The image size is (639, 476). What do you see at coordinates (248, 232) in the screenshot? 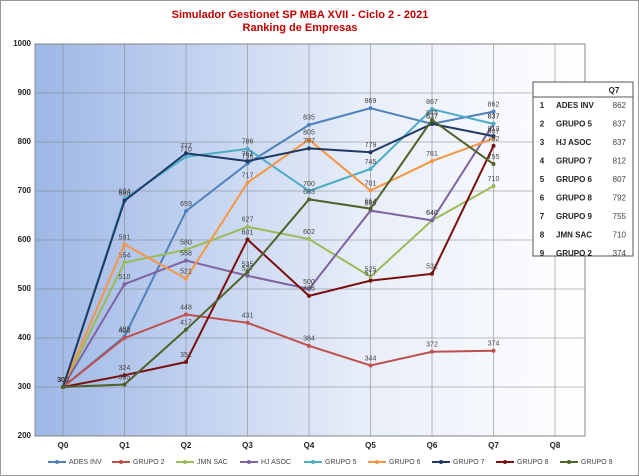
I see `value-label: 601` at bounding box center [248, 232].